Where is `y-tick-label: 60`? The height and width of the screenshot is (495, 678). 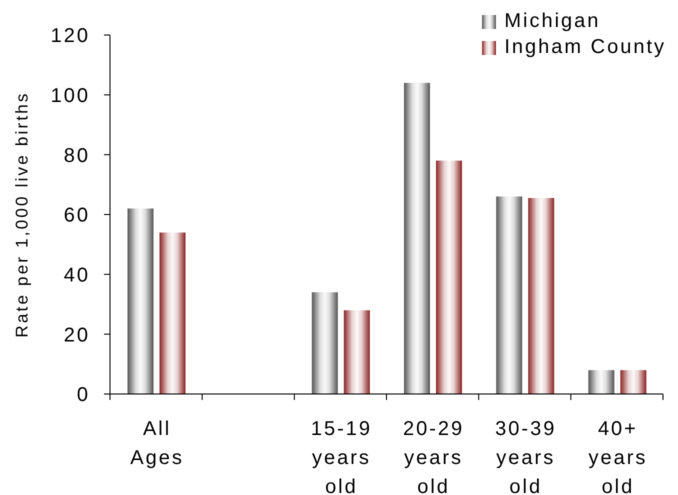
y-tick-label: 60 is located at coordinates (77, 215).